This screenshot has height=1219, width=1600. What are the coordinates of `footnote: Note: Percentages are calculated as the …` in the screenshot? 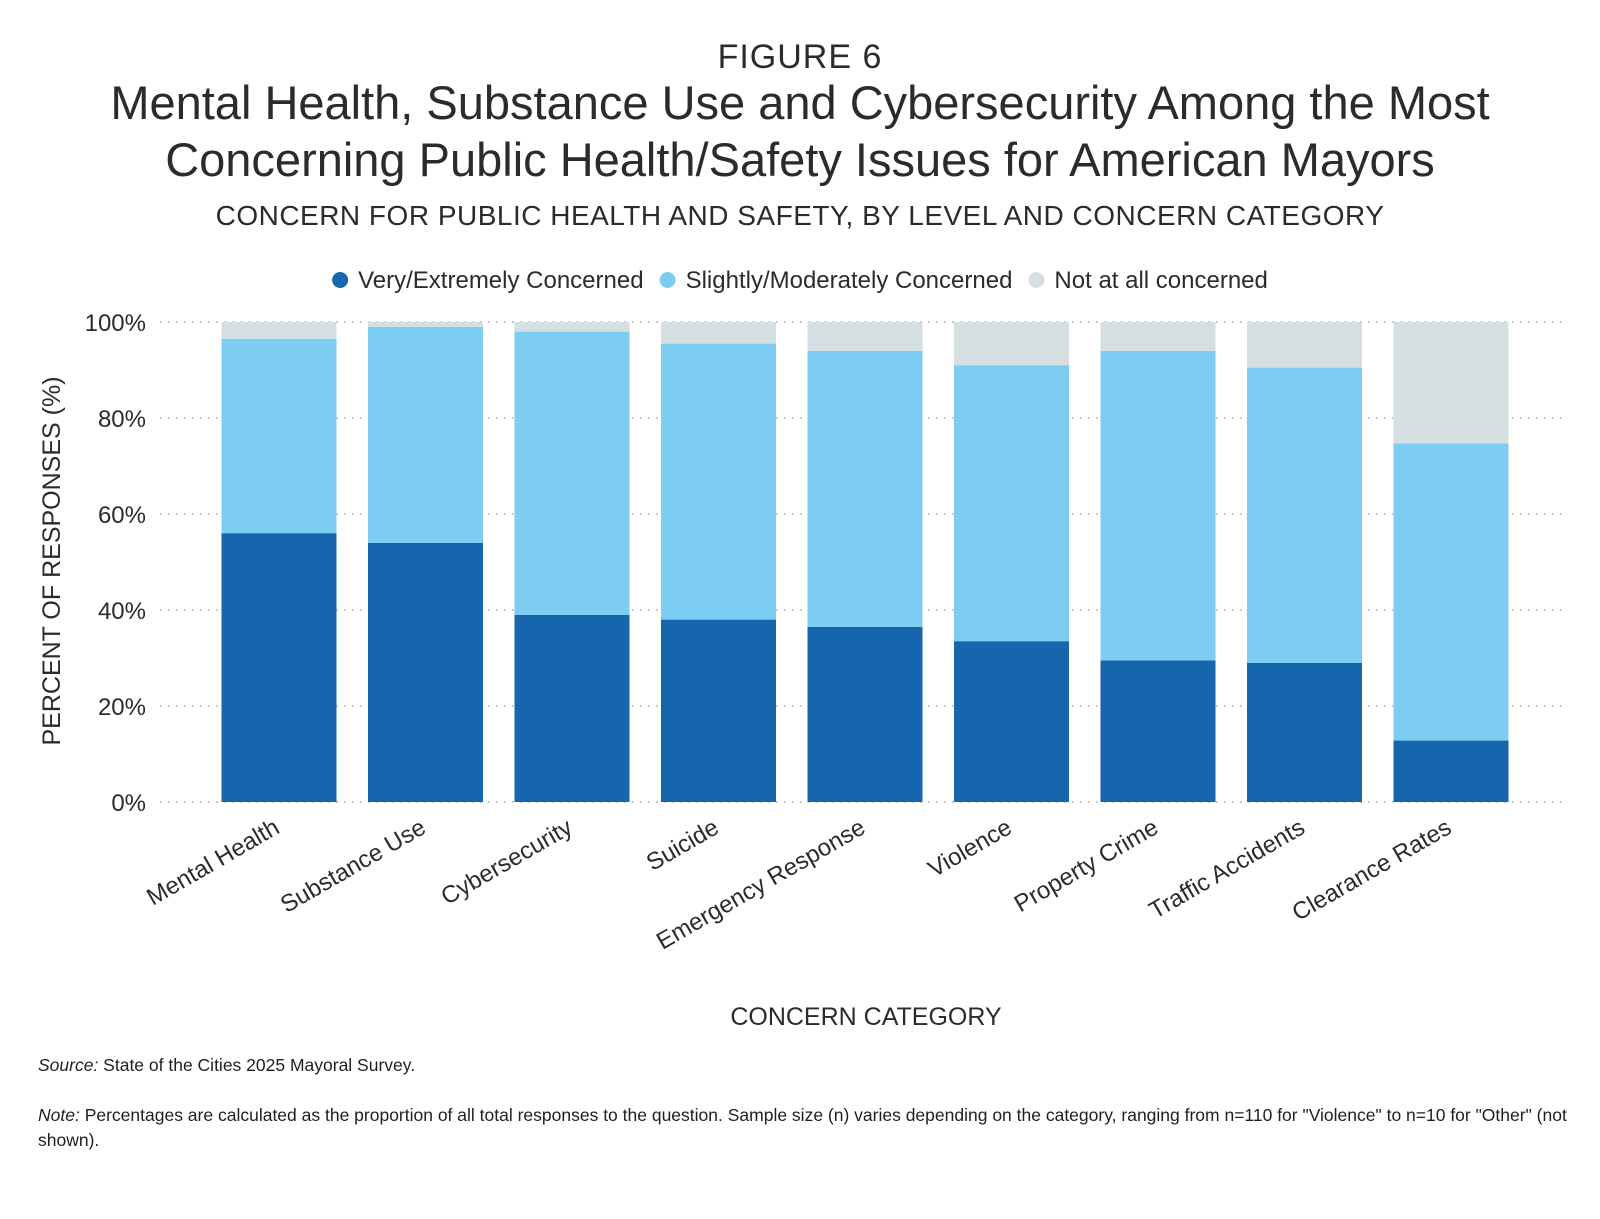 It's located at (803, 1128).